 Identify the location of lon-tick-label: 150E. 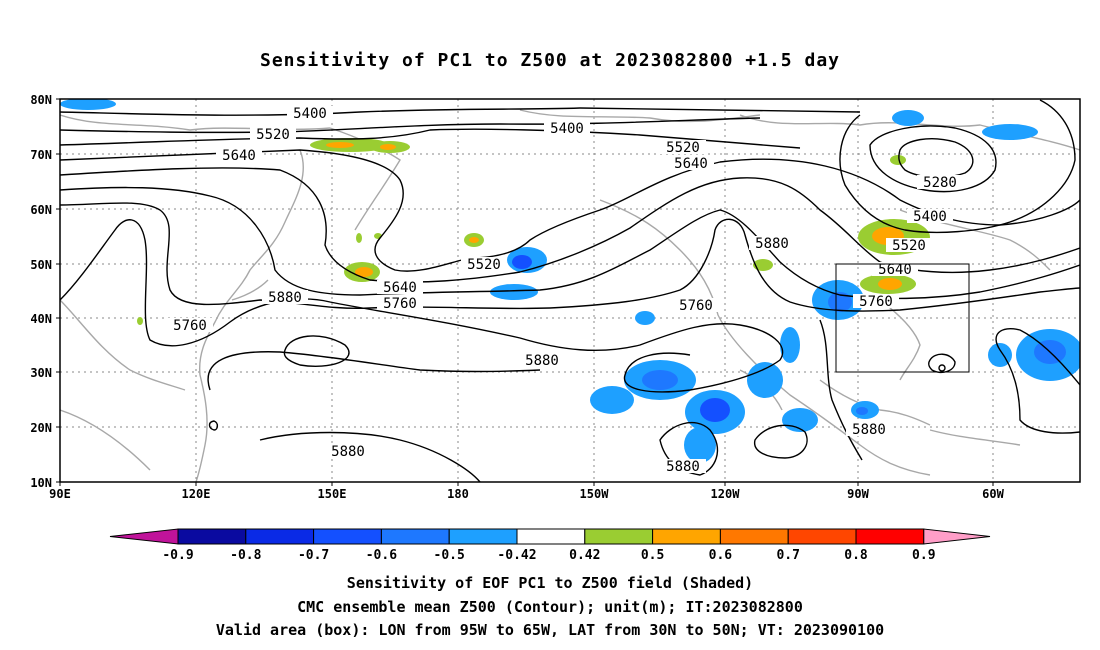
(332, 494).